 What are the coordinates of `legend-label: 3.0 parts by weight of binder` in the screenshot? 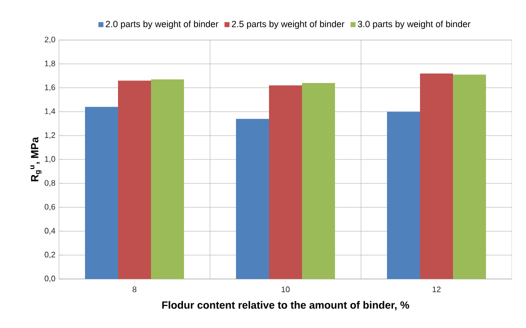 It's located at (414, 24).